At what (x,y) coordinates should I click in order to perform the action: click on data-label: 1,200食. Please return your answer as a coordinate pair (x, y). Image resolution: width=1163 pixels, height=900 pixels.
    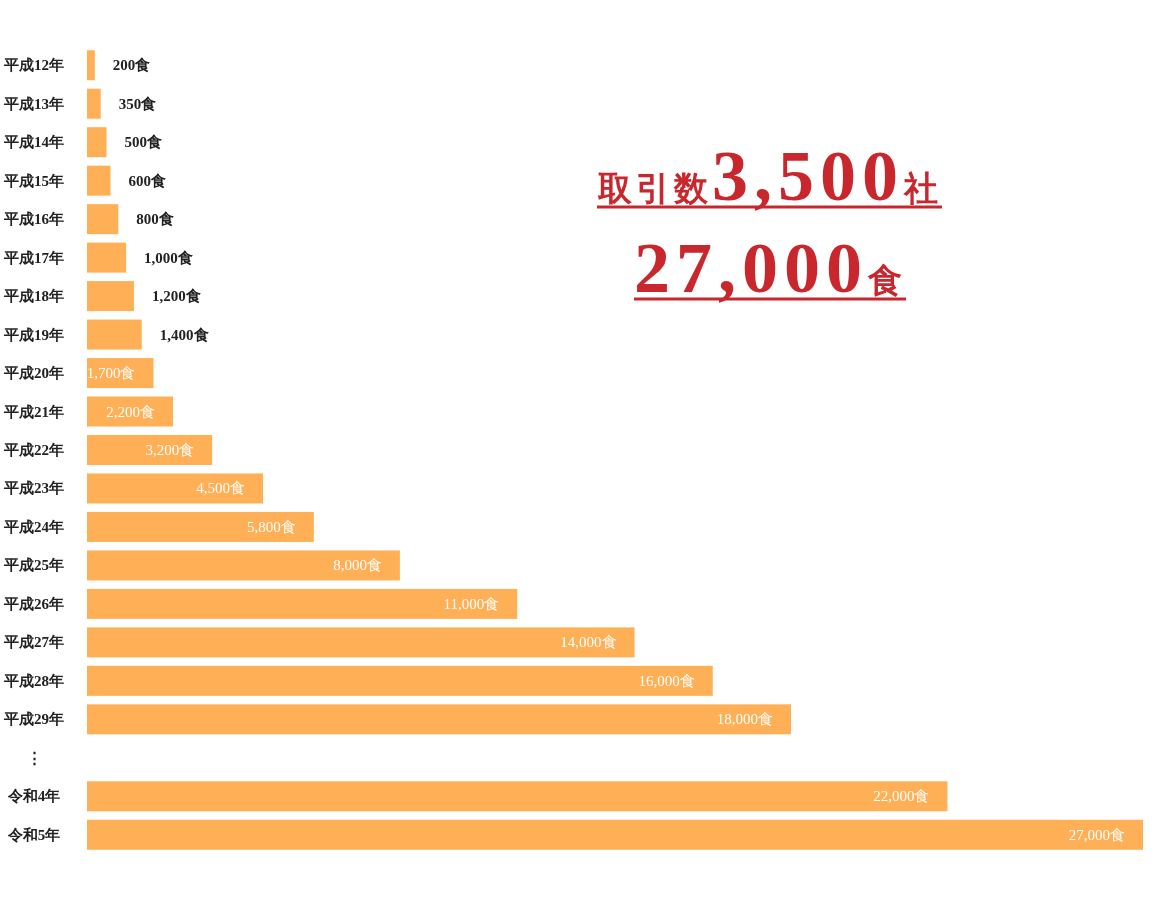
    Looking at the image, I should click on (176, 296).